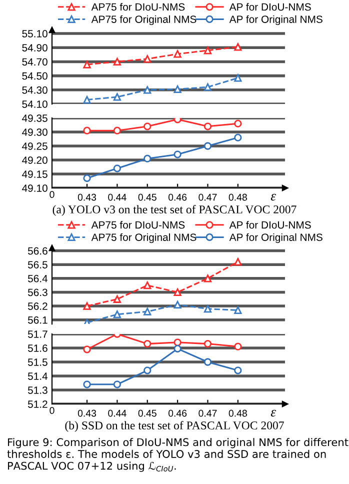 The image size is (349, 484). I want to click on y-tick-label: 51.3, so click(38, 390).